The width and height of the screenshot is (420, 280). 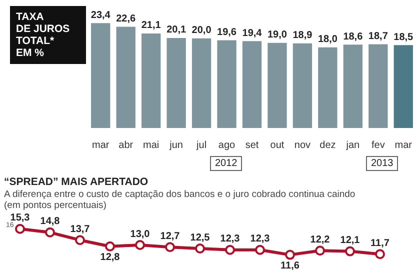 What do you see at coordinates (350, 240) in the screenshot?
I see `data-label: 12,1` at bounding box center [350, 240].